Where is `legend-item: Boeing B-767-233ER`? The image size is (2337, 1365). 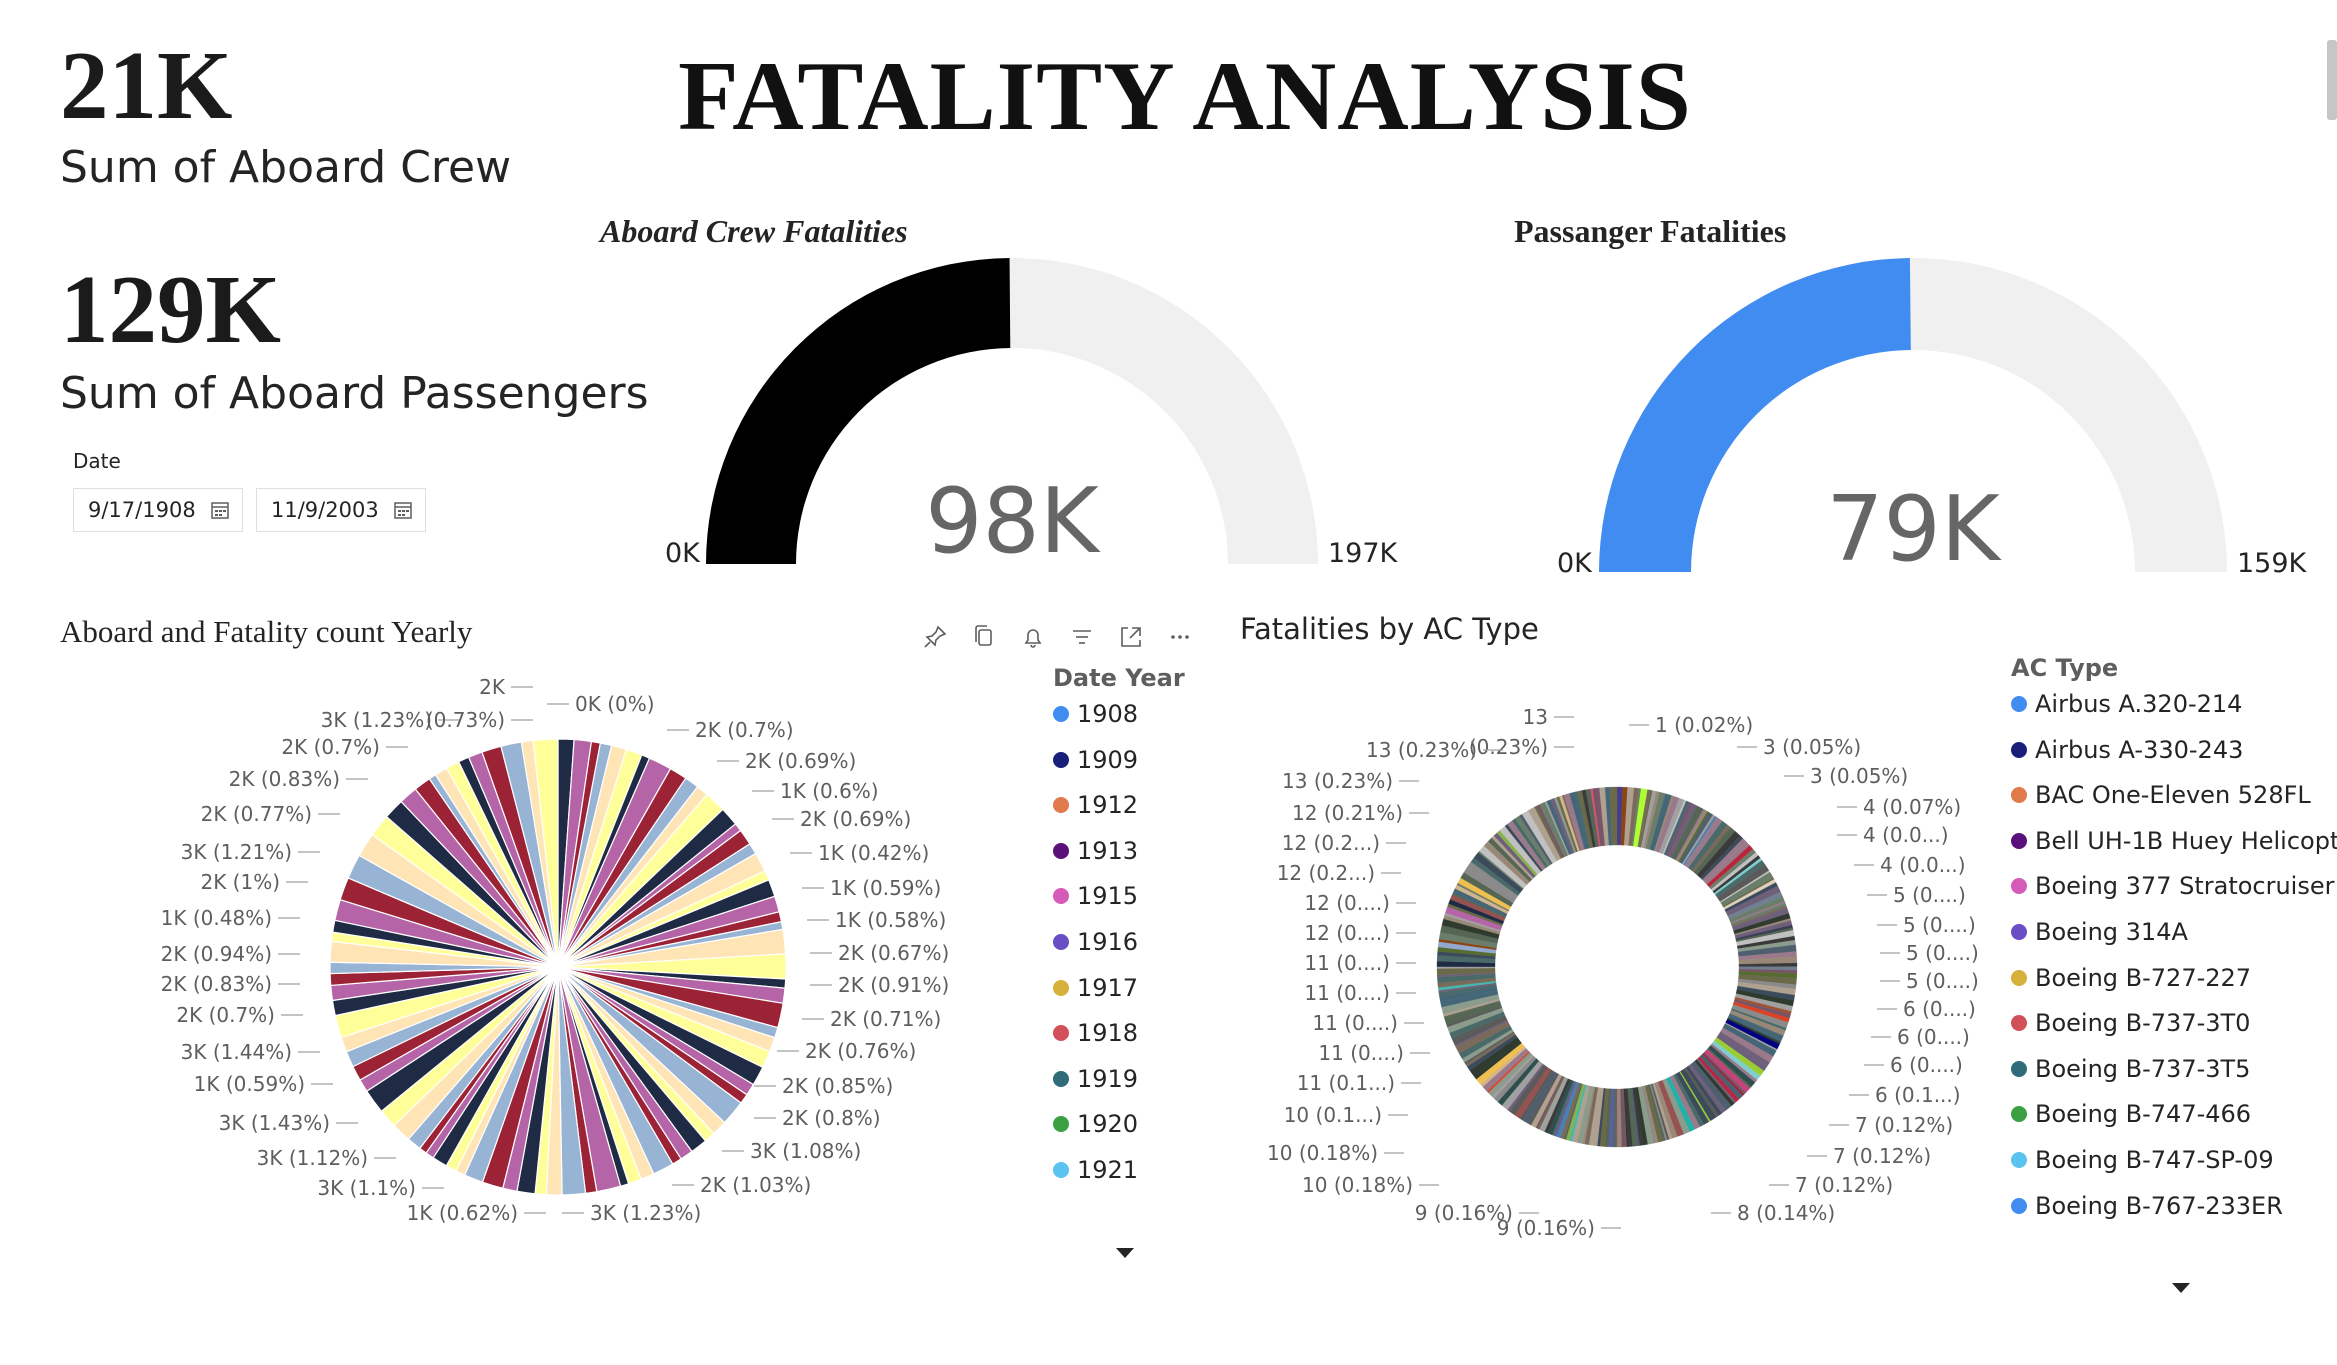 legend-item: Boeing B-767-233ER is located at coordinates (2147, 1206).